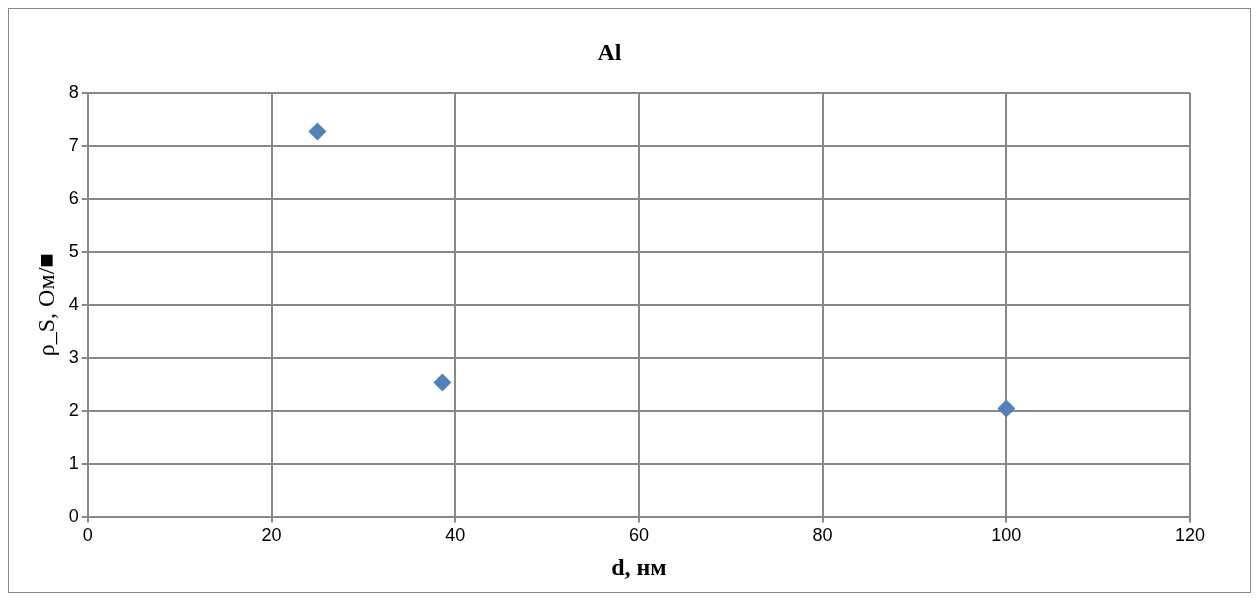 Image resolution: width=1259 pixels, height=601 pixels. I want to click on y-axis-title: ρ_S, Ом/■, so click(45, 305).